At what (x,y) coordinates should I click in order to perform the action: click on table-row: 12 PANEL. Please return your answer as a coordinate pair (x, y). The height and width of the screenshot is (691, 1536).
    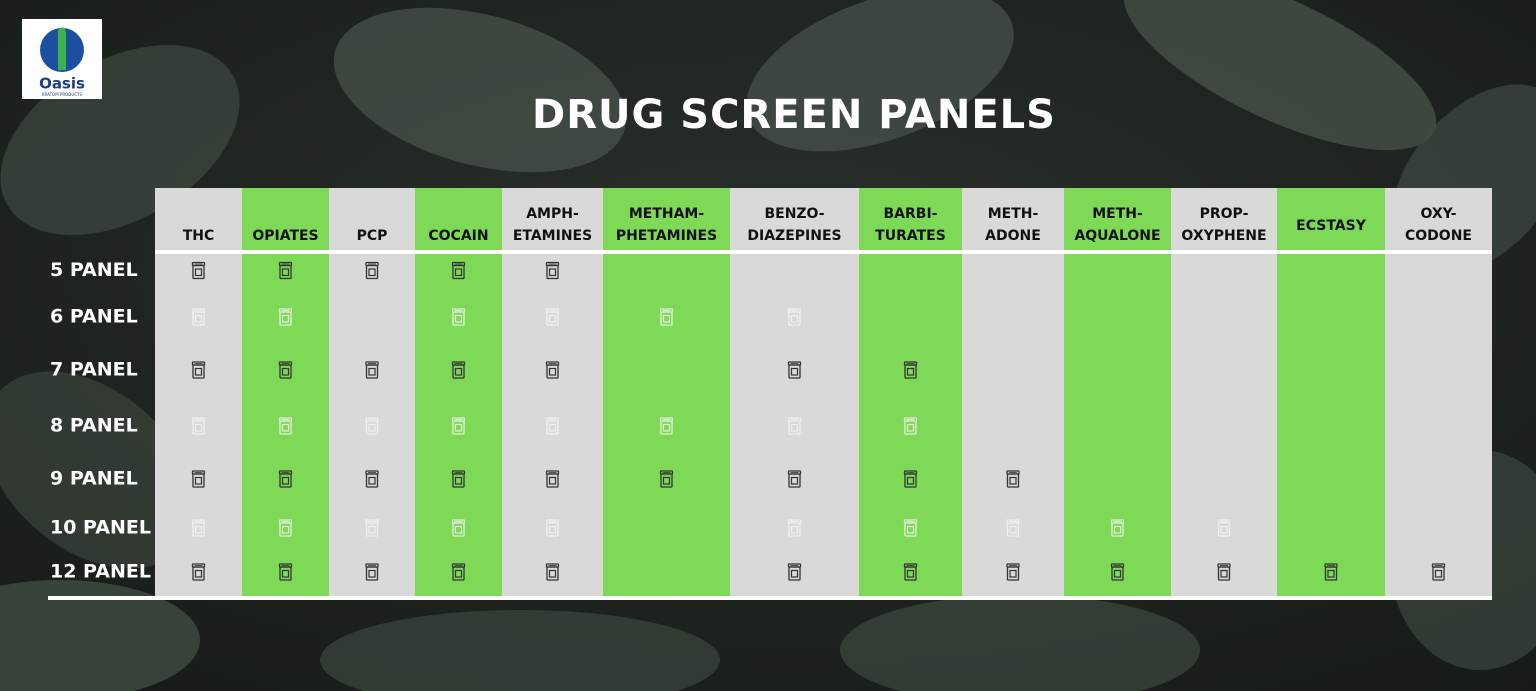
    Looking at the image, I should click on (748, 572).